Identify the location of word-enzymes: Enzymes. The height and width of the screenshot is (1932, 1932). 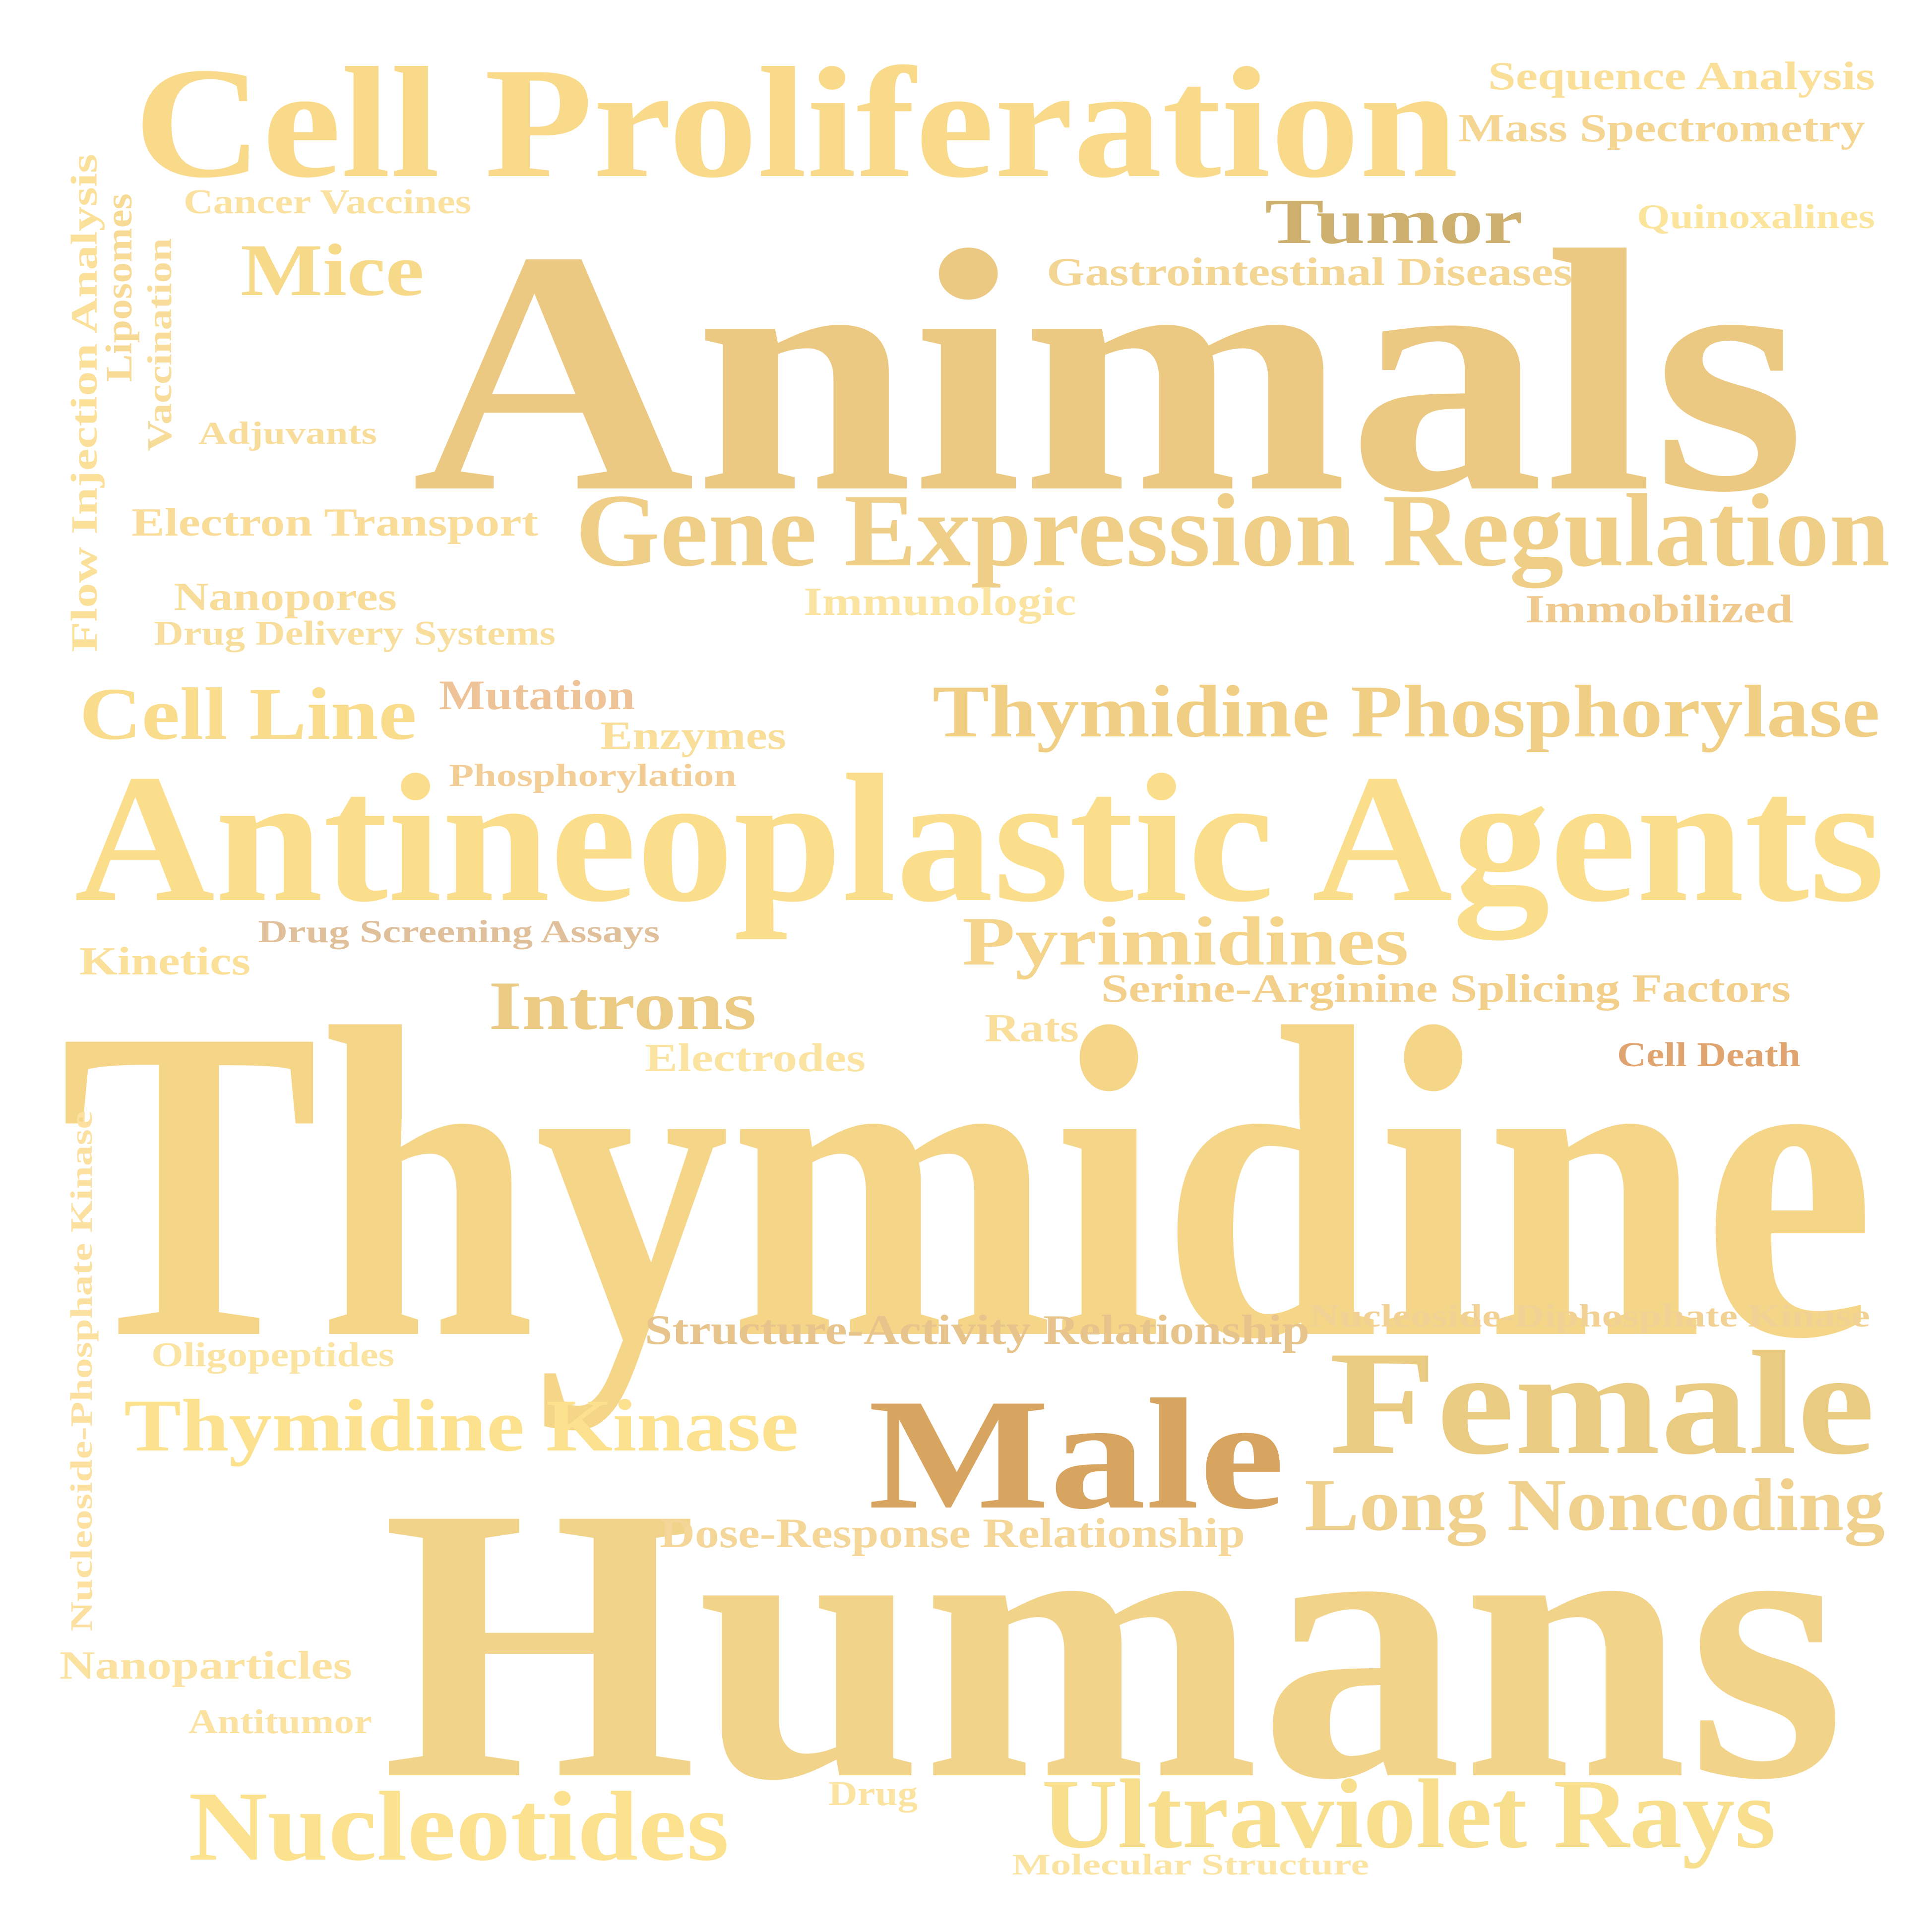
(693, 736).